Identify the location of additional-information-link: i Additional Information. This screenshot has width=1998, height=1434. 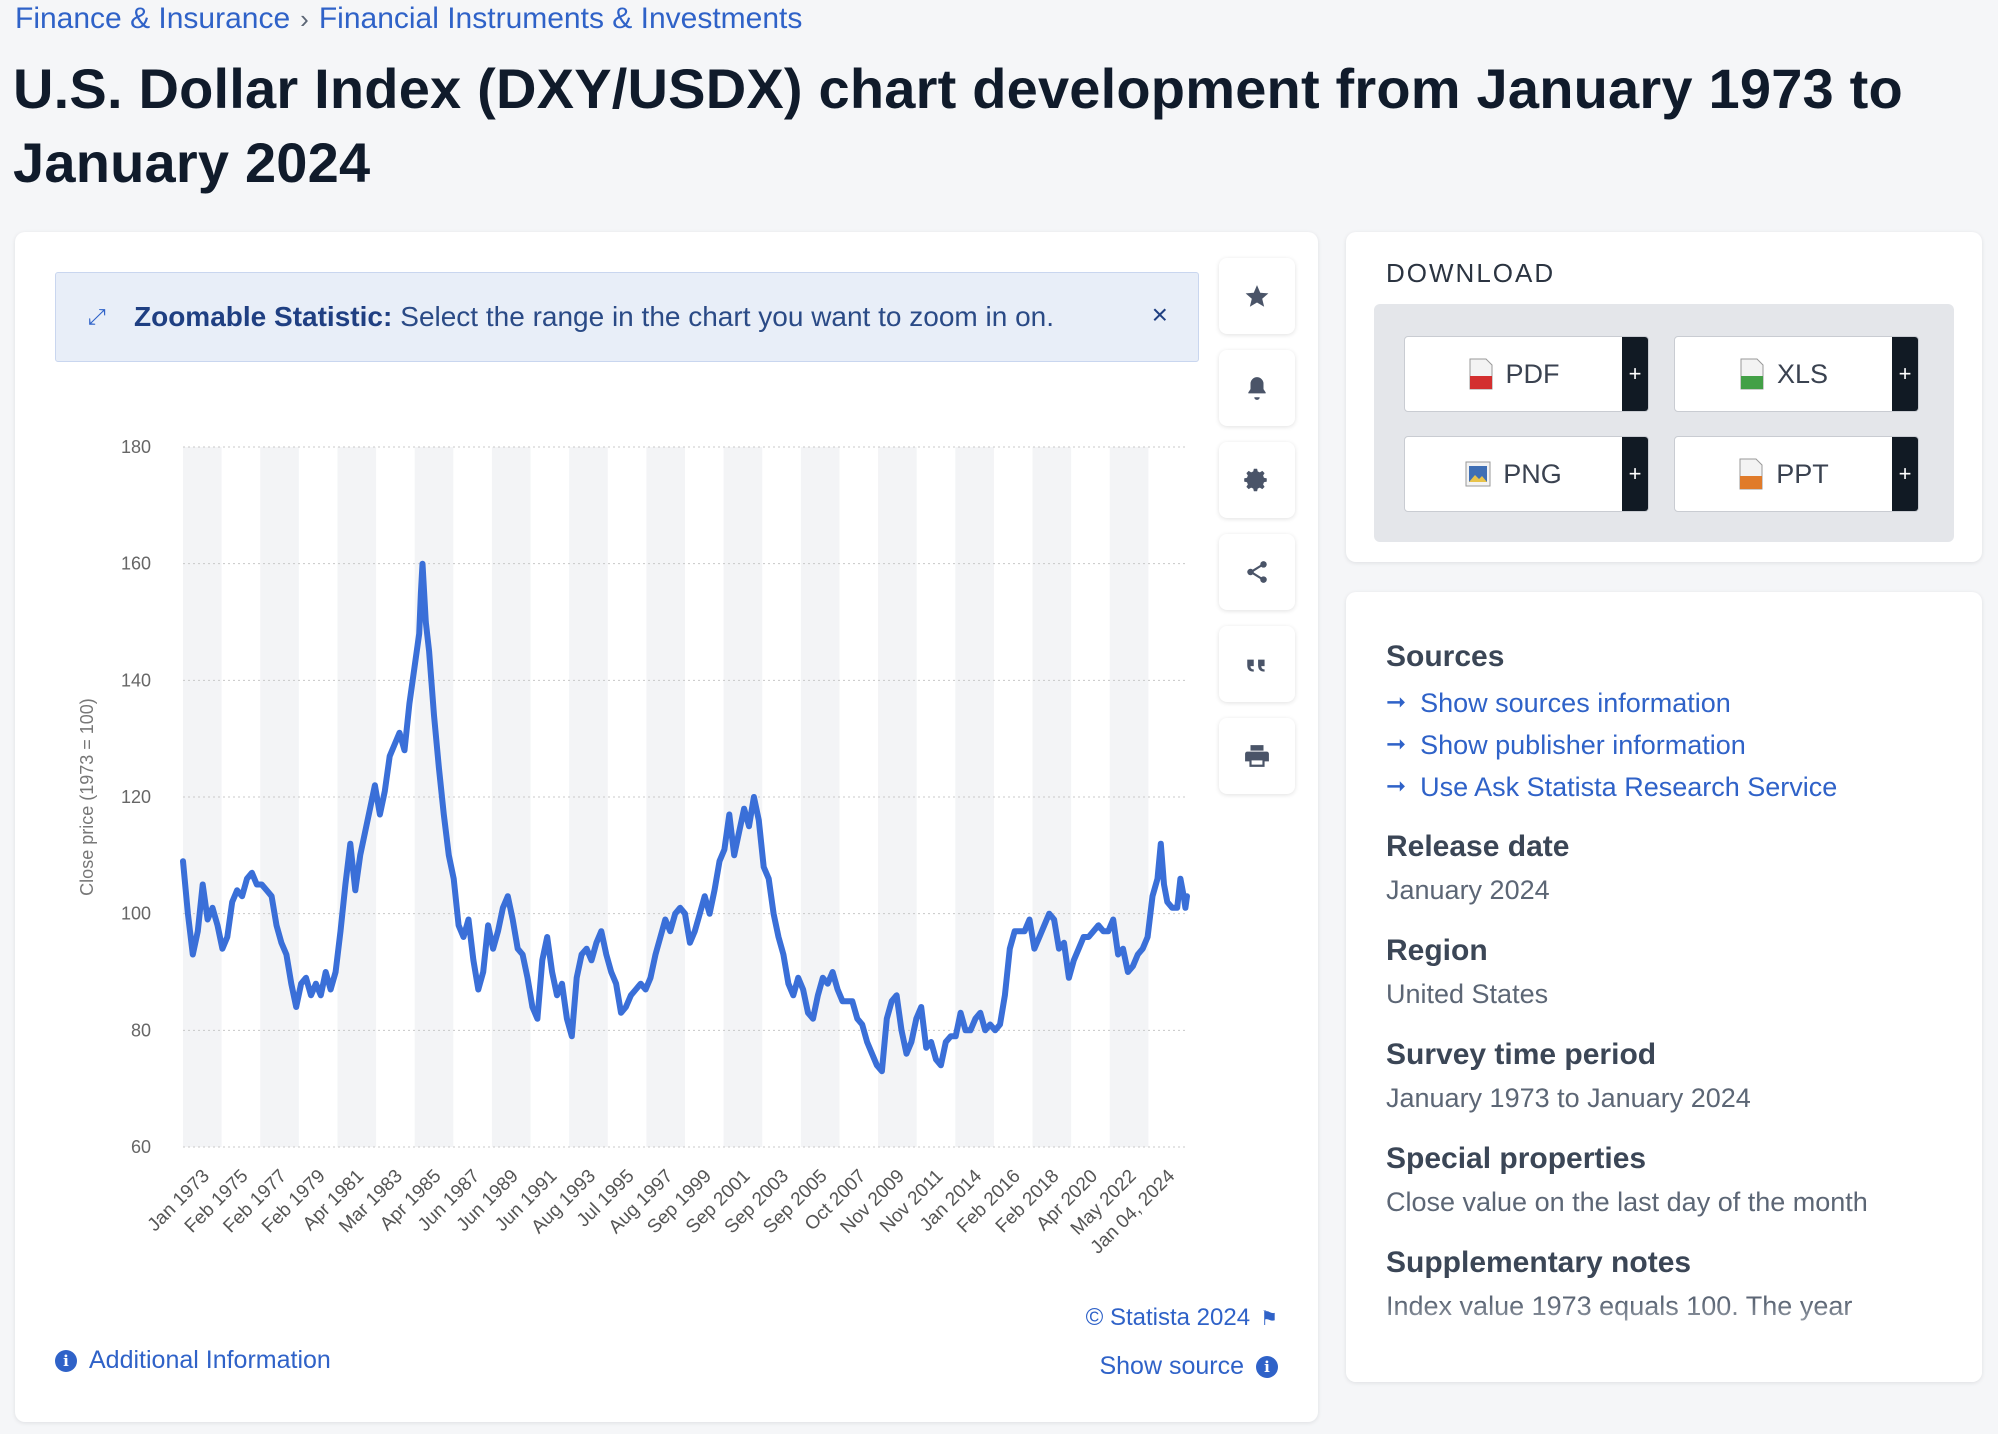
(193, 1360).